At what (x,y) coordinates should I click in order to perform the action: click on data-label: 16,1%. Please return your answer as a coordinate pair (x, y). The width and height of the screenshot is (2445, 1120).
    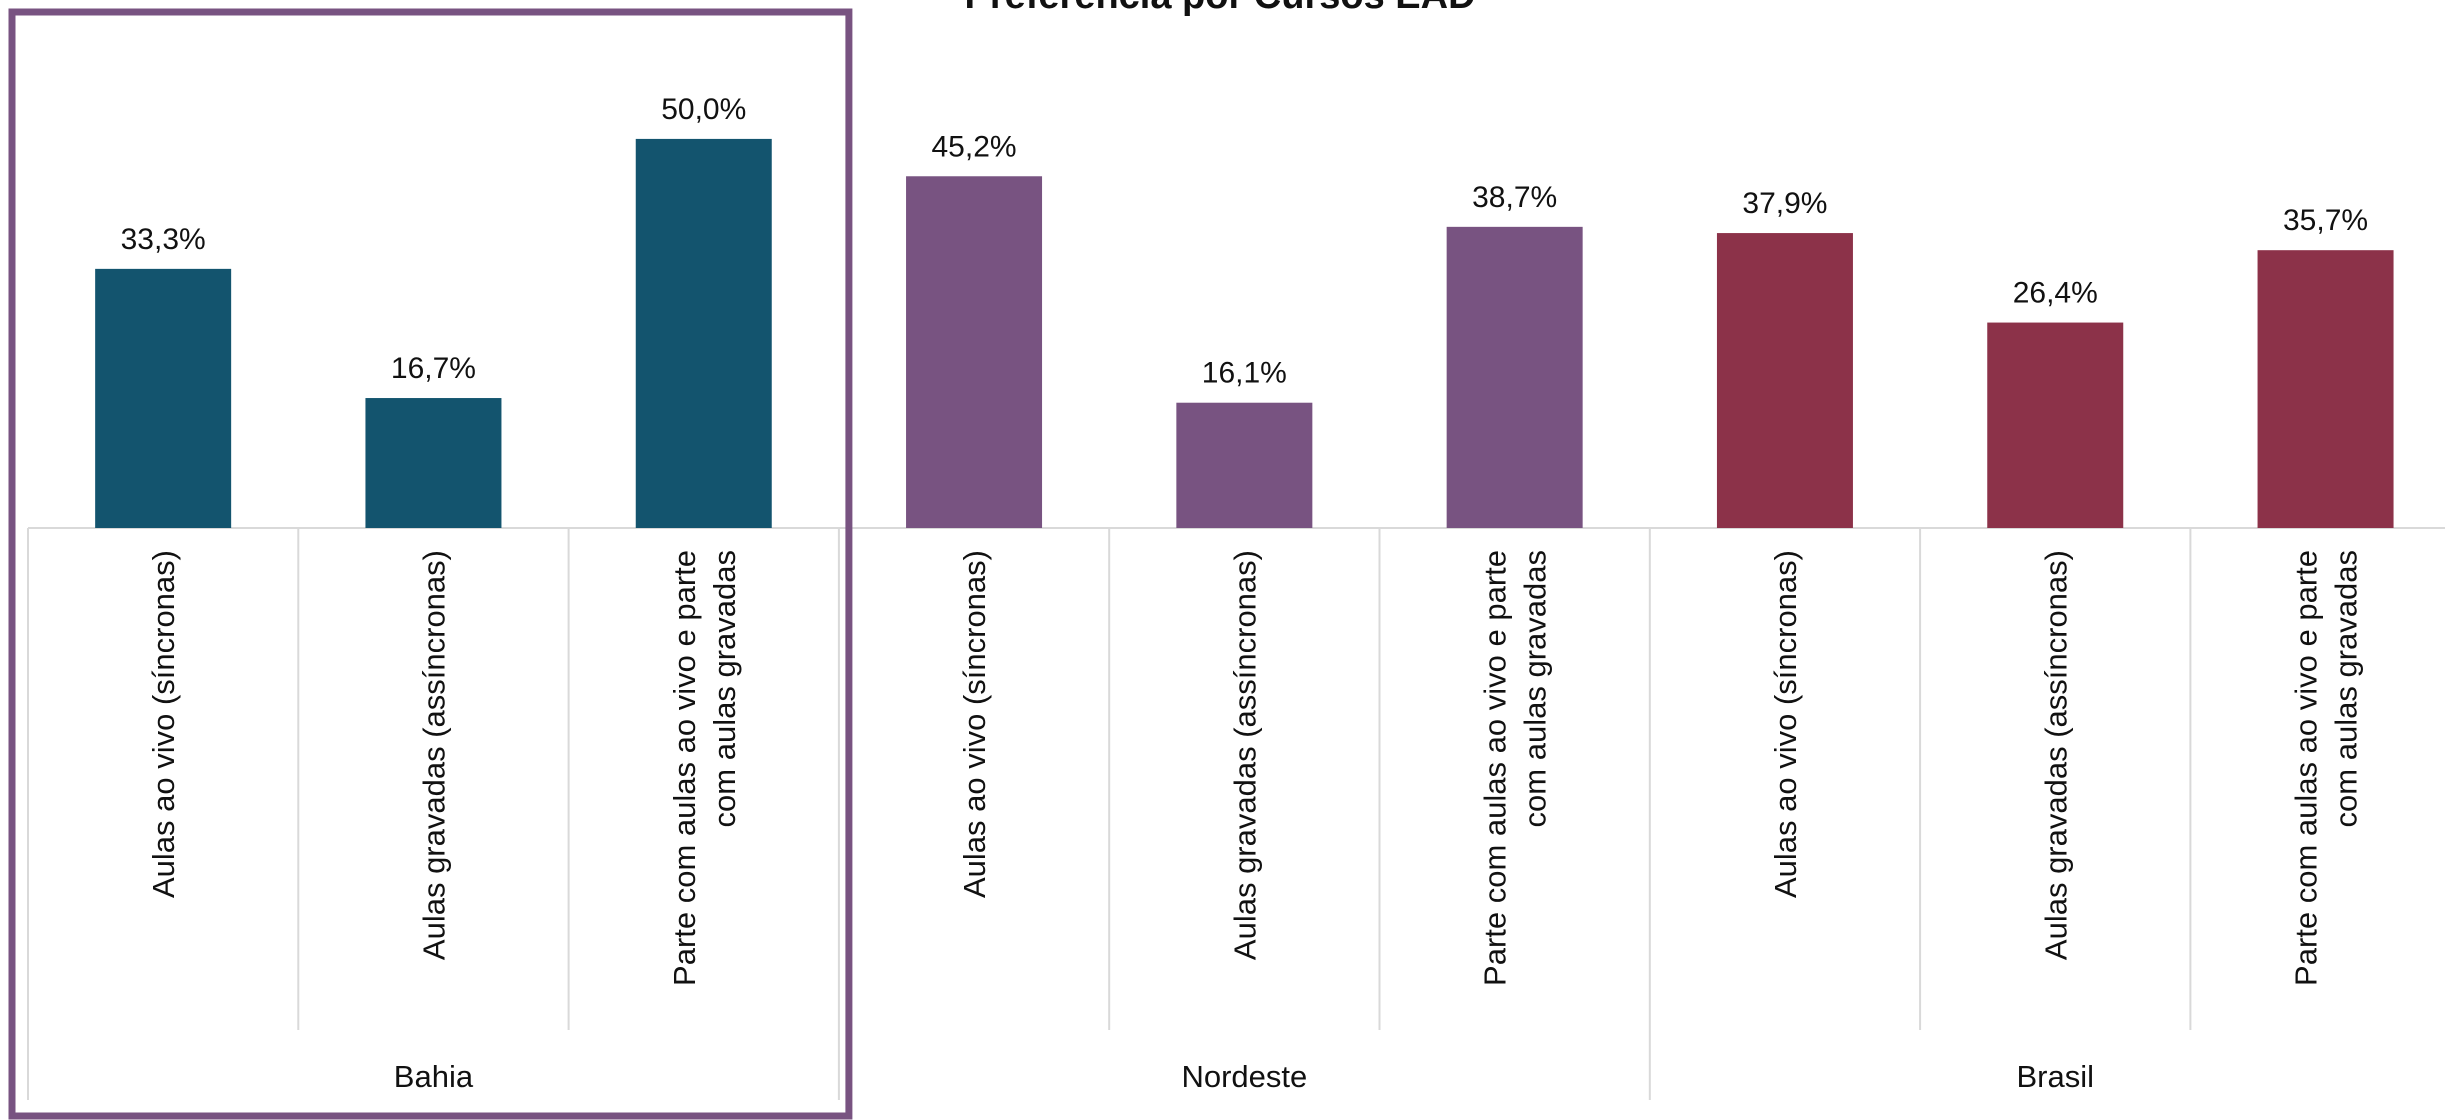
    Looking at the image, I should click on (1244, 373).